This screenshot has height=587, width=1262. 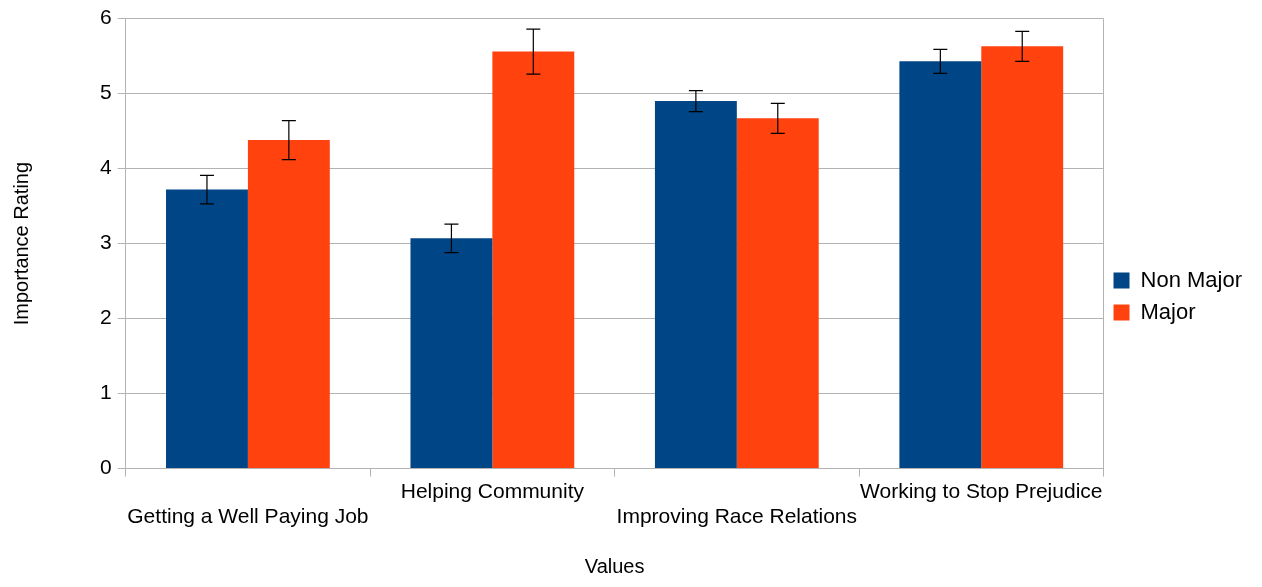 I want to click on y-tick-label: 1, so click(x=105, y=392).